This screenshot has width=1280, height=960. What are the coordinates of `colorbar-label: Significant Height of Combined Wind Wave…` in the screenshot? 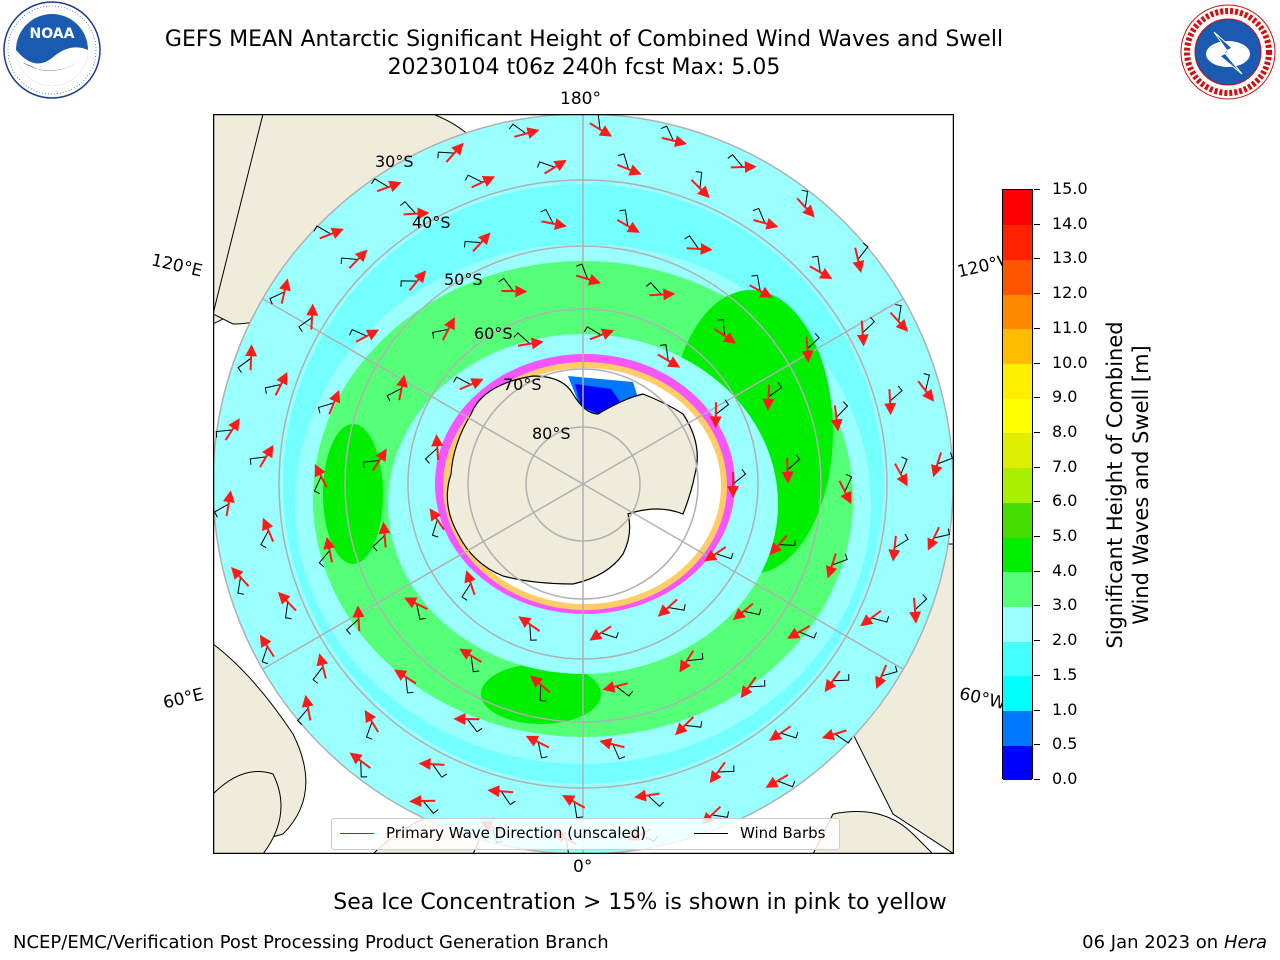 It's located at (1128, 485).